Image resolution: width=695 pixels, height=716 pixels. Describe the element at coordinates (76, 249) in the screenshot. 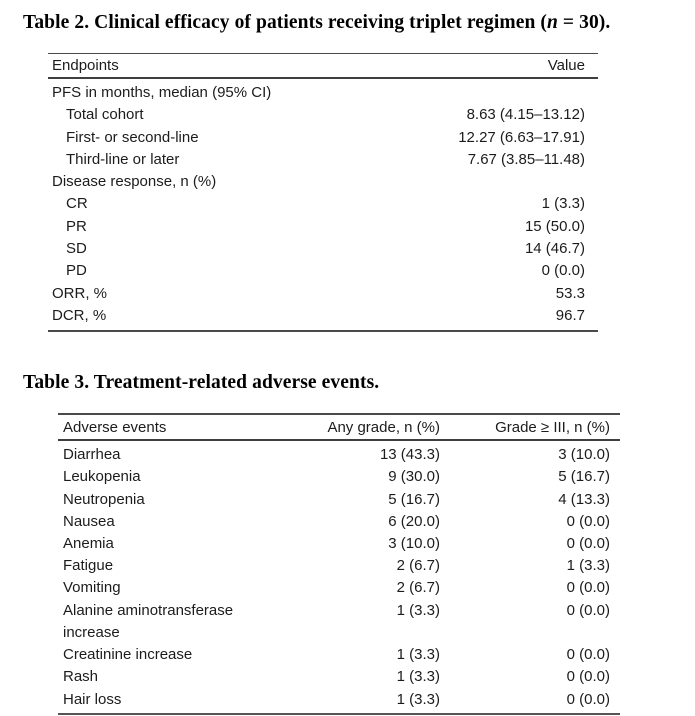

I see `row-label: SD` at that location.